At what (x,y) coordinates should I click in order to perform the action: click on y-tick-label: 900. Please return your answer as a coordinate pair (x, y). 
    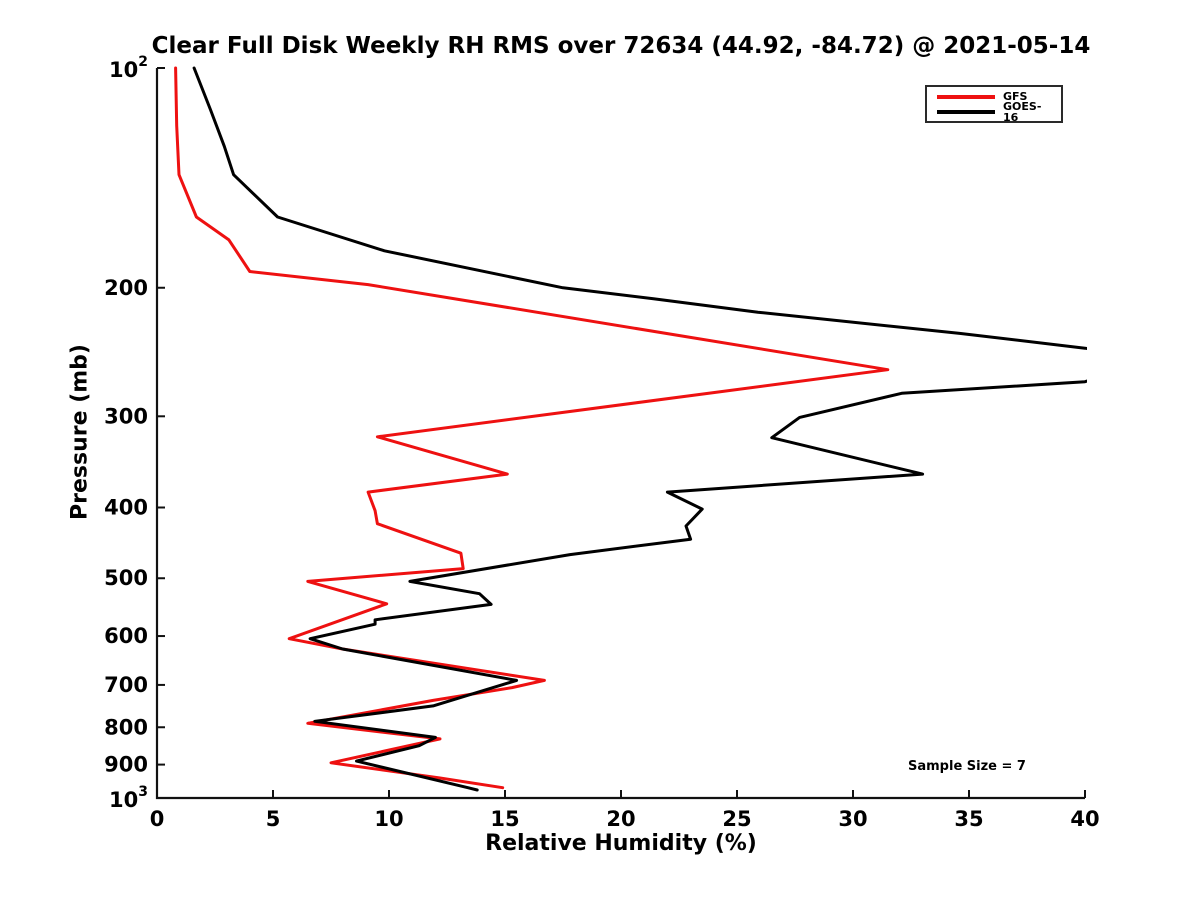
    Looking at the image, I should click on (126, 765).